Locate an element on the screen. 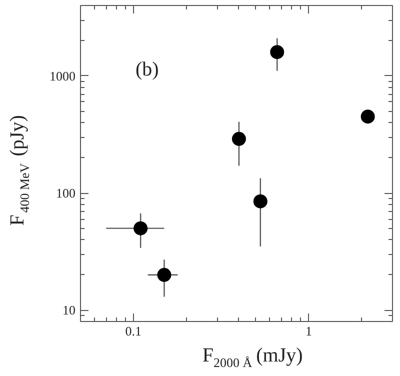  x-tick-label: 0.1 is located at coordinates (133, 331).